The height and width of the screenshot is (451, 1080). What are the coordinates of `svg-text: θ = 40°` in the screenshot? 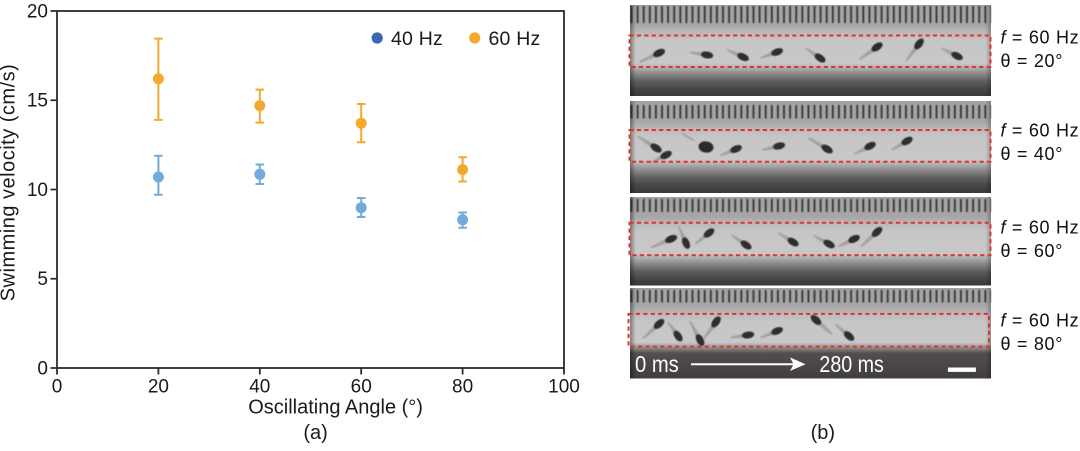 It's located at (1032, 154).